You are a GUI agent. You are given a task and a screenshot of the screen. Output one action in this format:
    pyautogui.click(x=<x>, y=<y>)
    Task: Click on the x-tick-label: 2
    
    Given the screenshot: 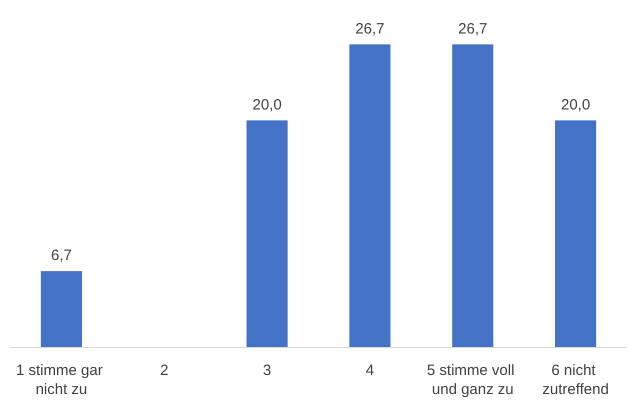 What is the action you would take?
    pyautogui.click(x=164, y=370)
    